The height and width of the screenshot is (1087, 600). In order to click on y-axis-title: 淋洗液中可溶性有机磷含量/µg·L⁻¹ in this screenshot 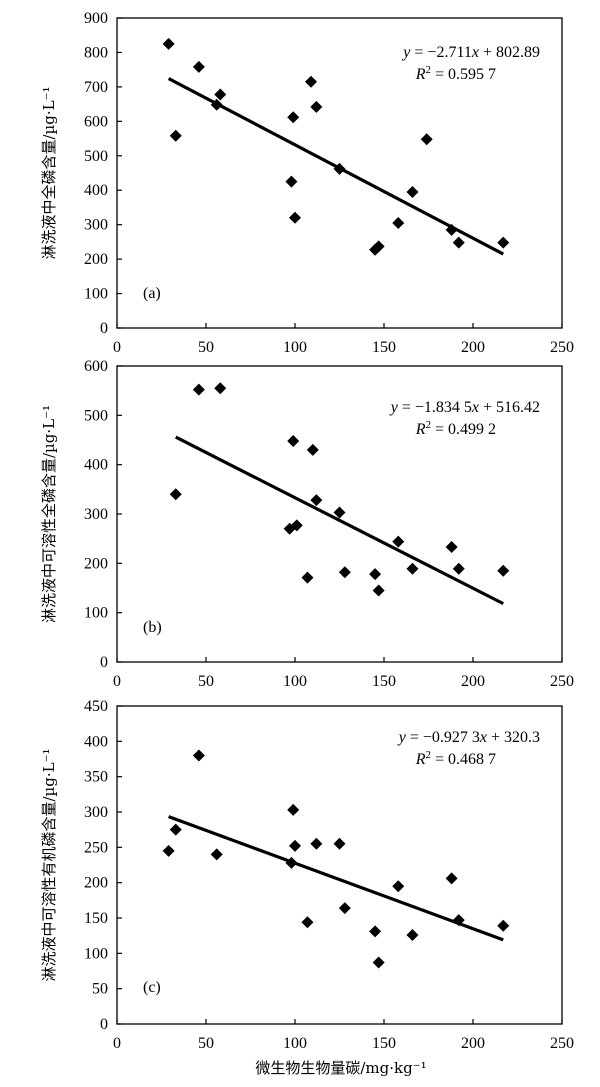, I will do `click(49, 864)`.